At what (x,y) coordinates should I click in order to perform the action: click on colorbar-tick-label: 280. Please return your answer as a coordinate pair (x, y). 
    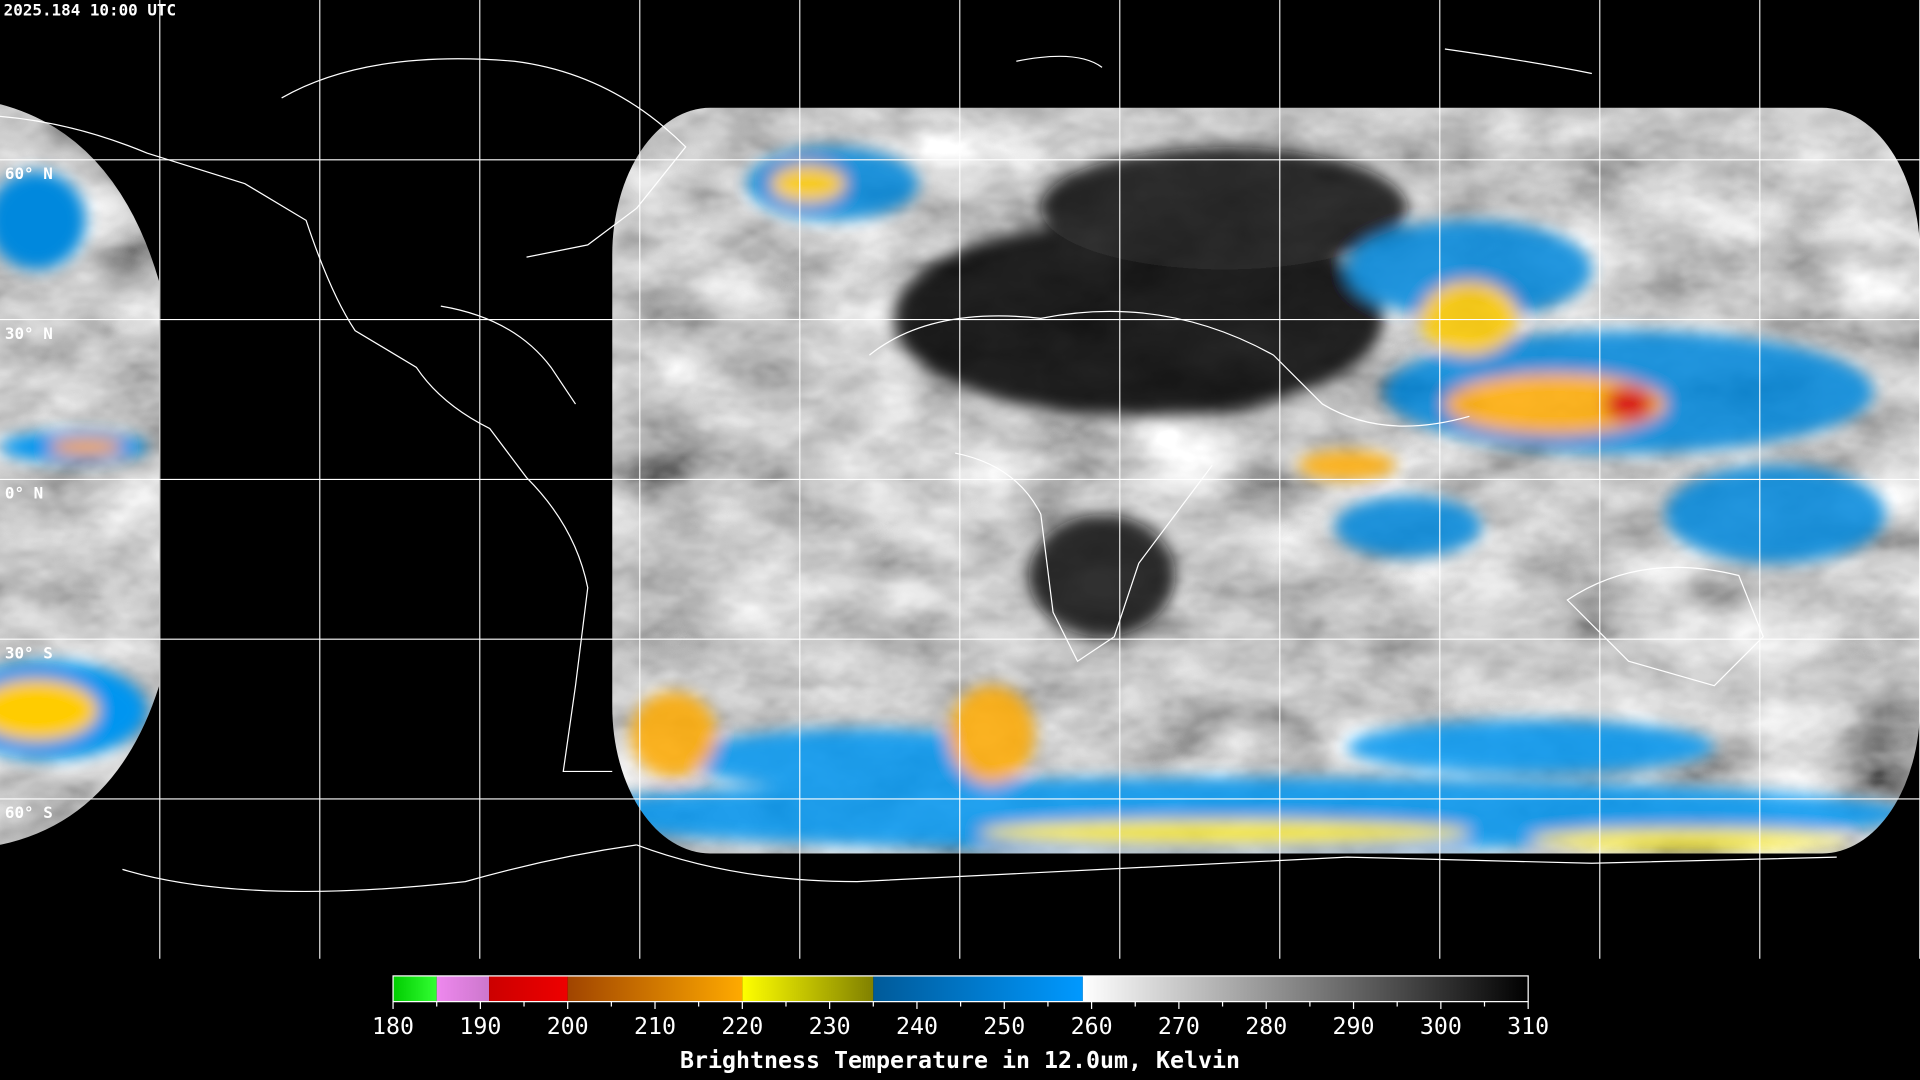
    Looking at the image, I should click on (1266, 1026).